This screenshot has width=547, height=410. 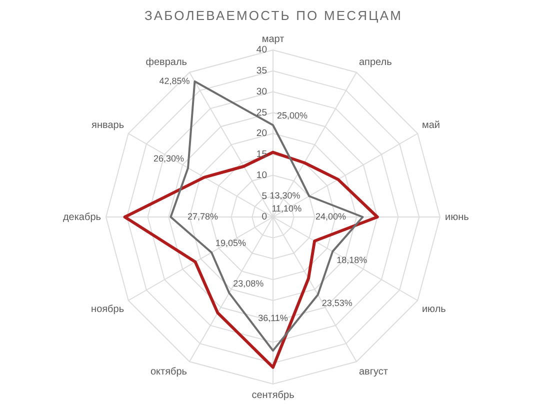 I want to click on text: 42,85%, so click(x=174, y=81).